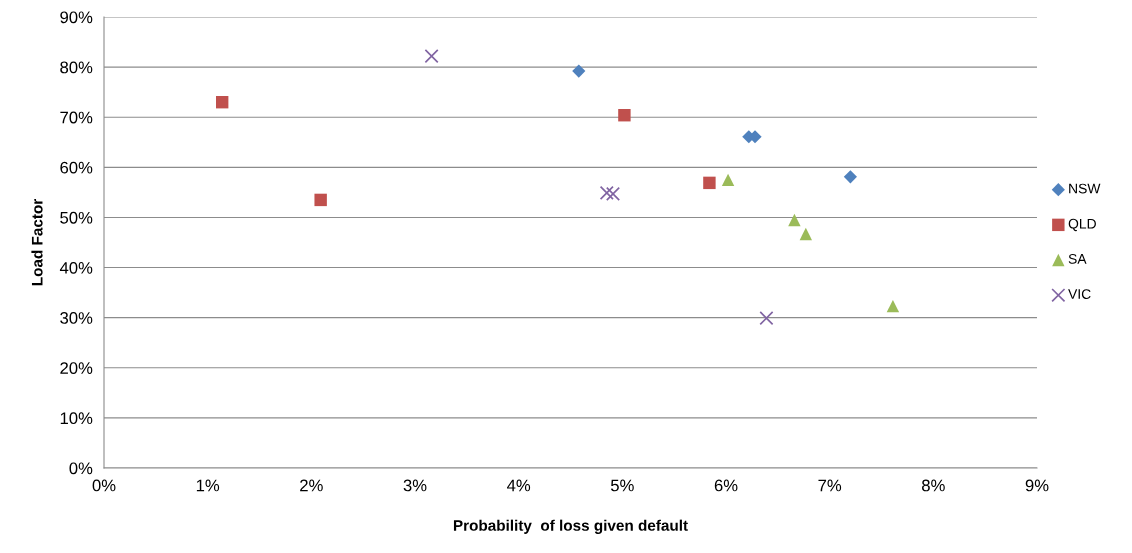 The height and width of the screenshot is (553, 1132). What do you see at coordinates (81, 468) in the screenshot?
I see `y-tick-label: 0%` at bounding box center [81, 468].